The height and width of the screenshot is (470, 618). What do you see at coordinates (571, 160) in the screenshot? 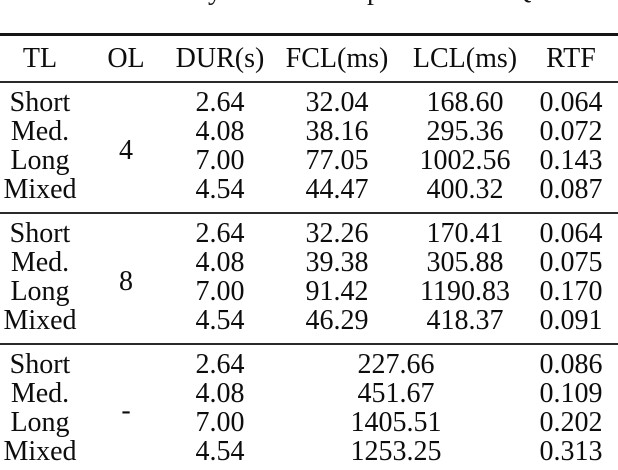
I see `rtf-cell: 0.143` at bounding box center [571, 160].